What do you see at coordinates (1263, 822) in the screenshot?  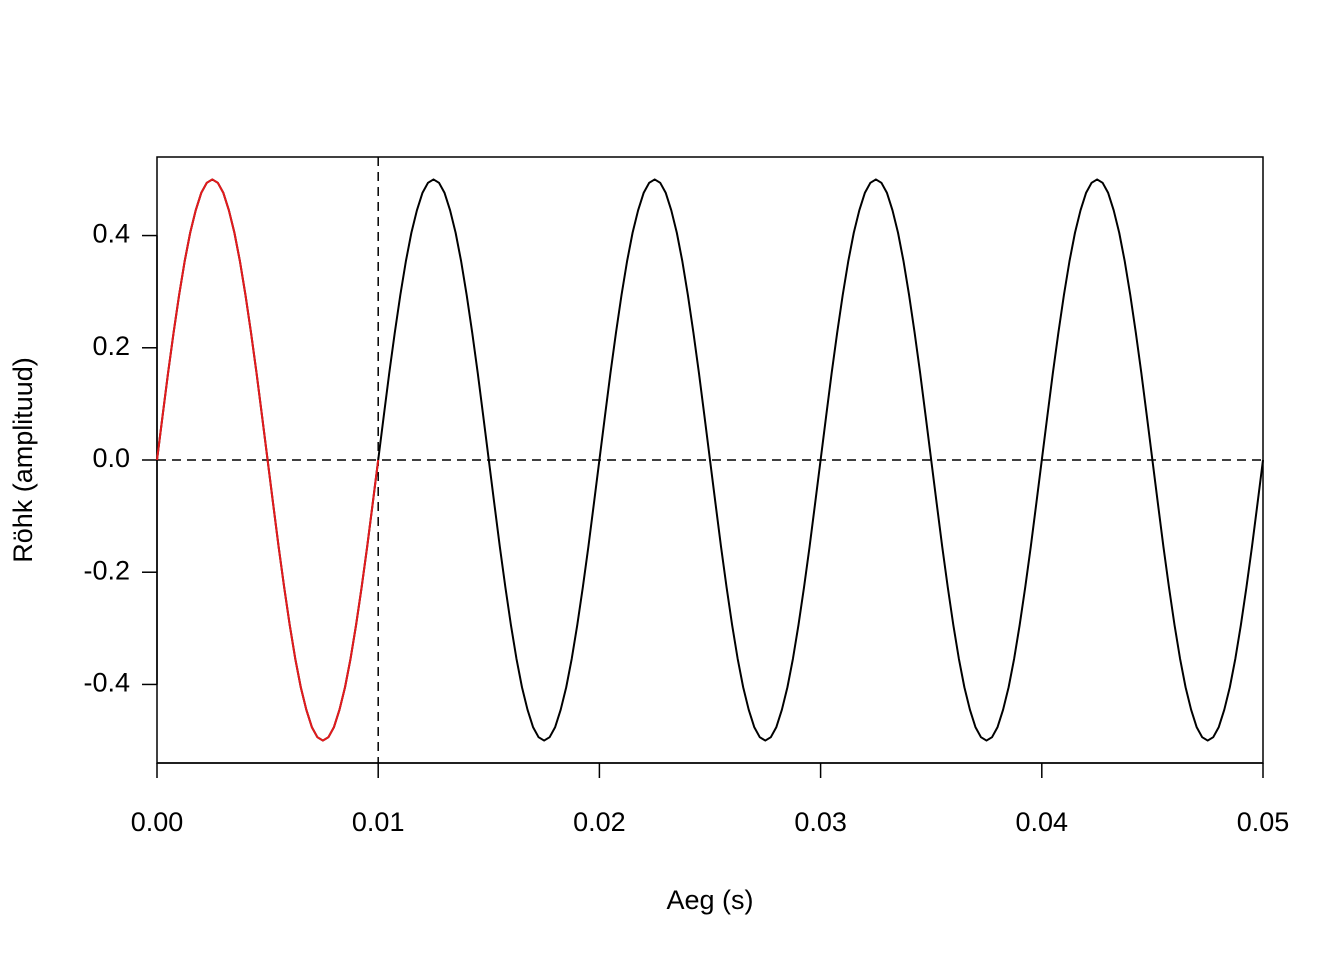 I see `x-tick-label: 0.05` at bounding box center [1263, 822].